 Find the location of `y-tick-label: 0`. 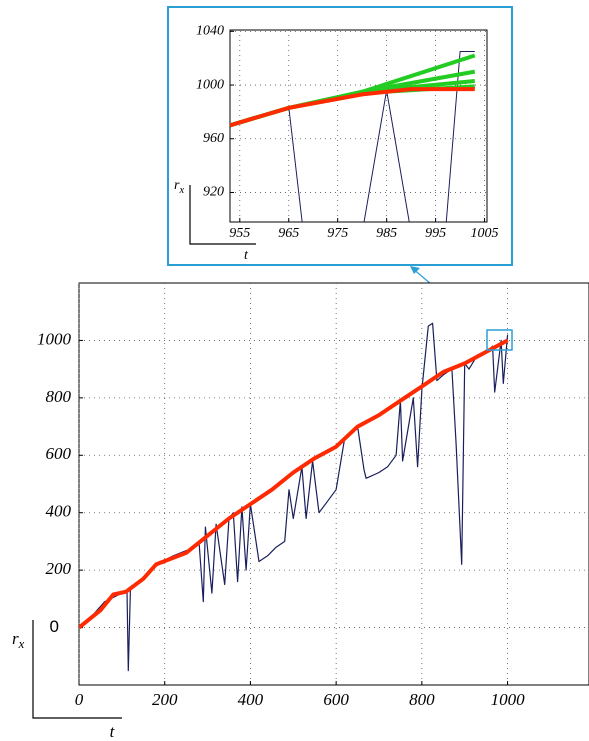

y-tick-label: 0 is located at coordinates (54, 626).